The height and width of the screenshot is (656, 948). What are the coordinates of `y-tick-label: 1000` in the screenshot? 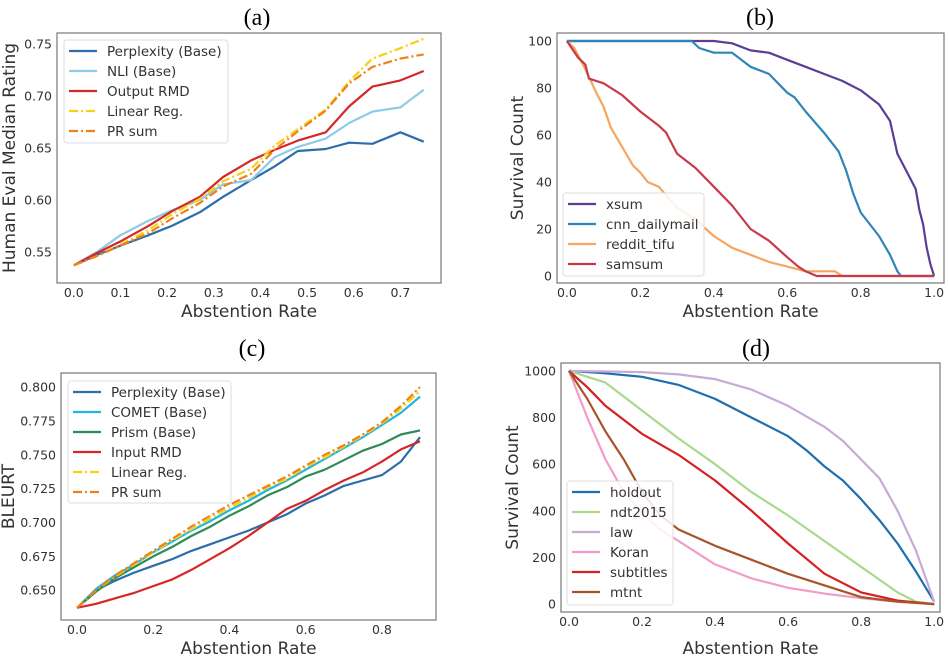 It's located at (540, 370).